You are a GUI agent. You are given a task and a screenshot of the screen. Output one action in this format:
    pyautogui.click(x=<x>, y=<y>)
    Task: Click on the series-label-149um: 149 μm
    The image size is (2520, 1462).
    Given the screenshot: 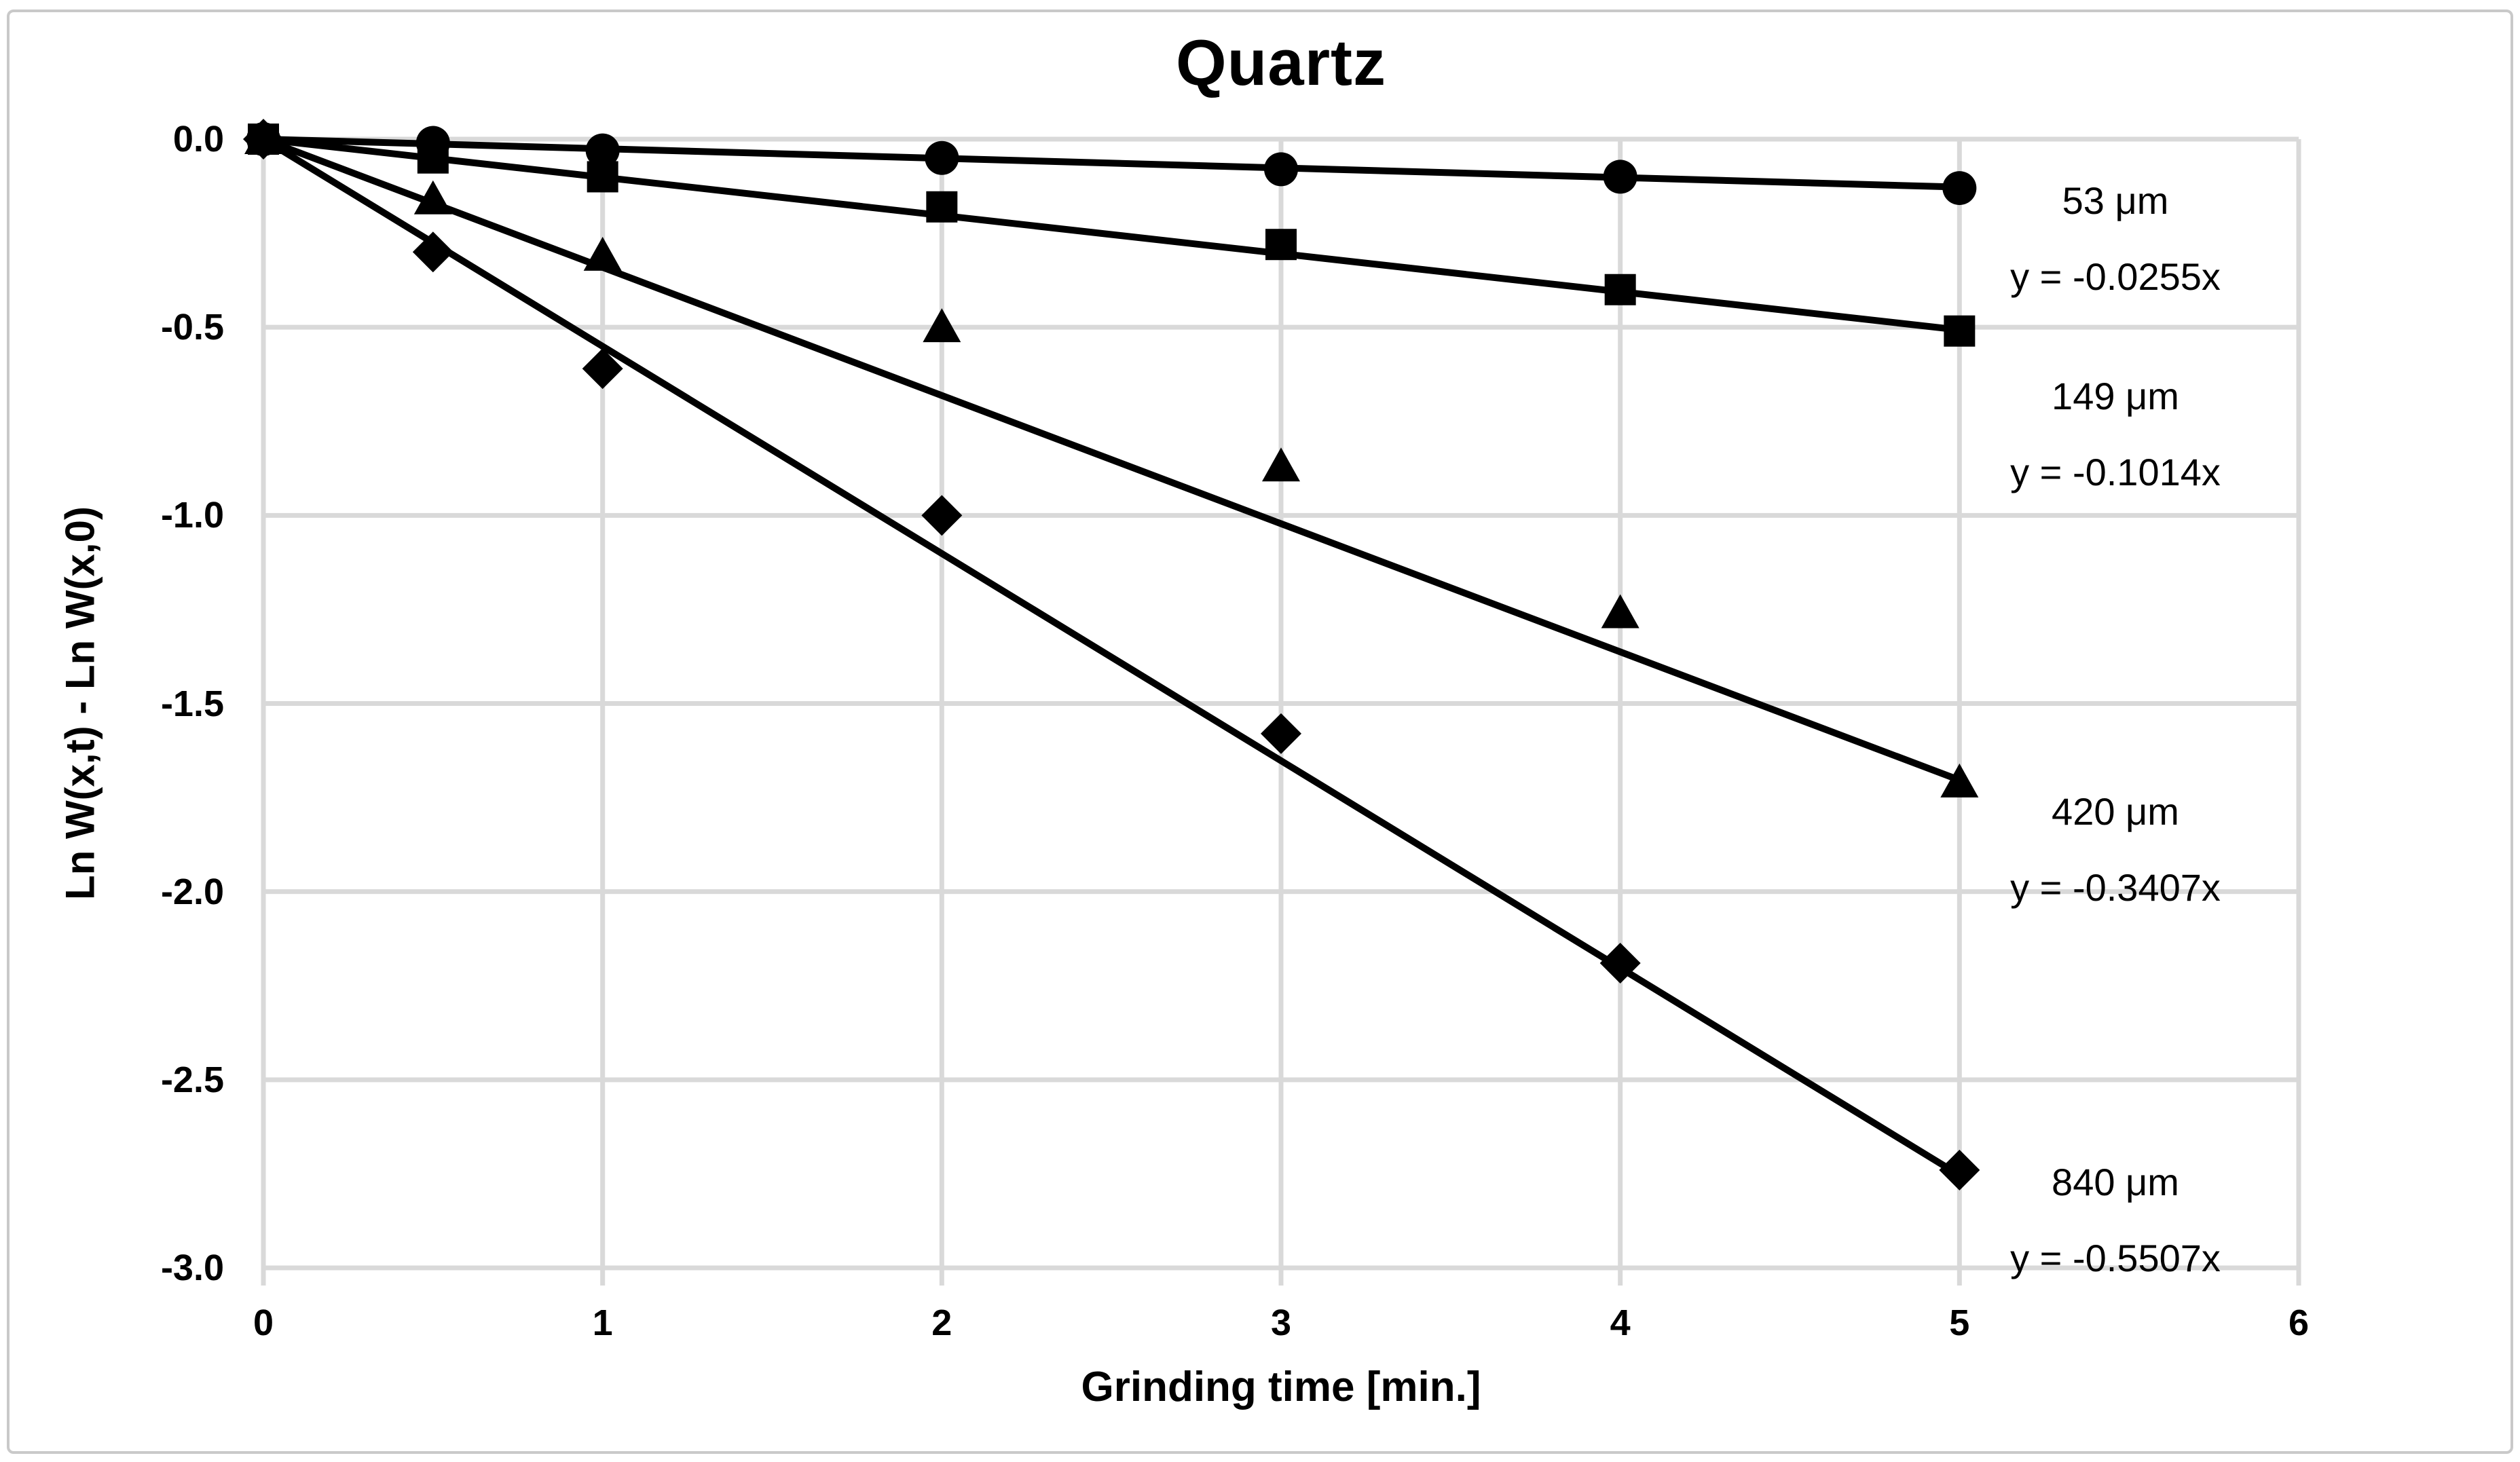 What is the action you would take?
    pyautogui.click(x=2116, y=396)
    